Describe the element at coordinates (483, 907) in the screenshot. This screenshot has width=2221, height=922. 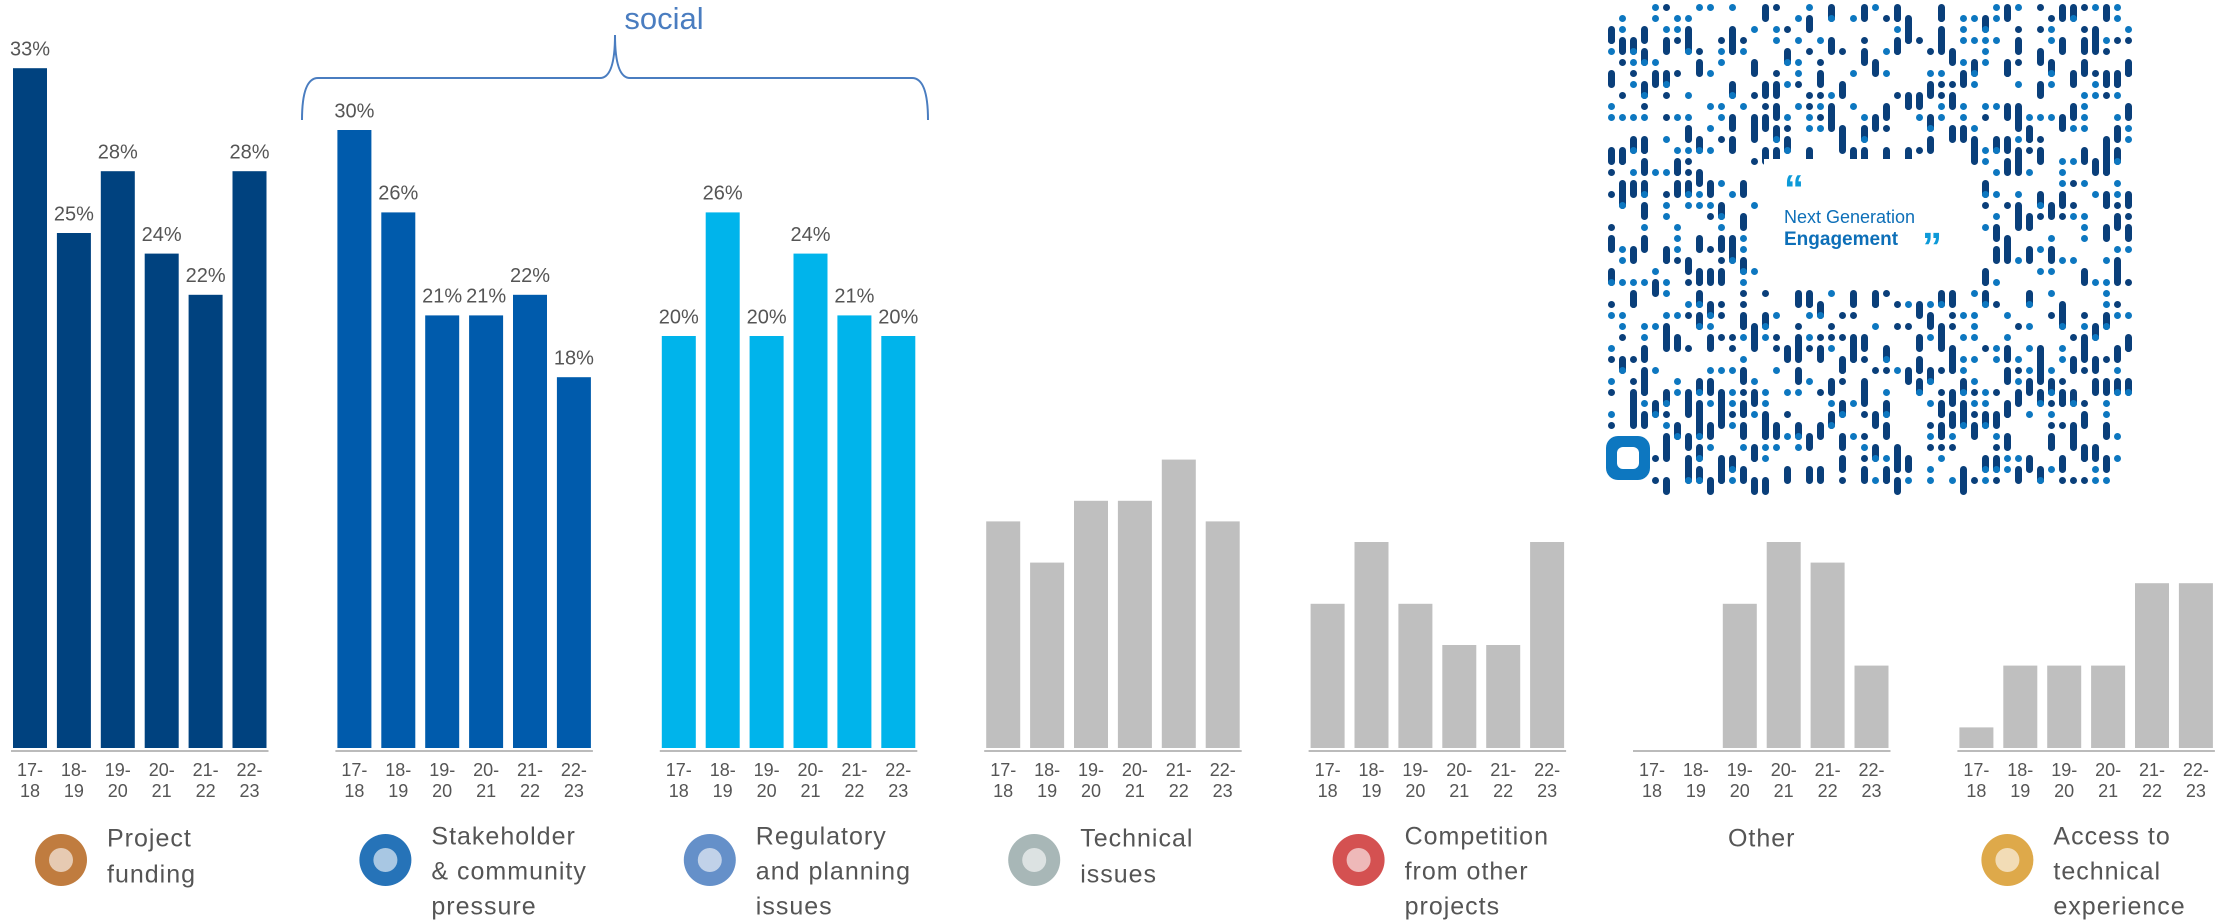
I see `legend-label: pressure` at that location.